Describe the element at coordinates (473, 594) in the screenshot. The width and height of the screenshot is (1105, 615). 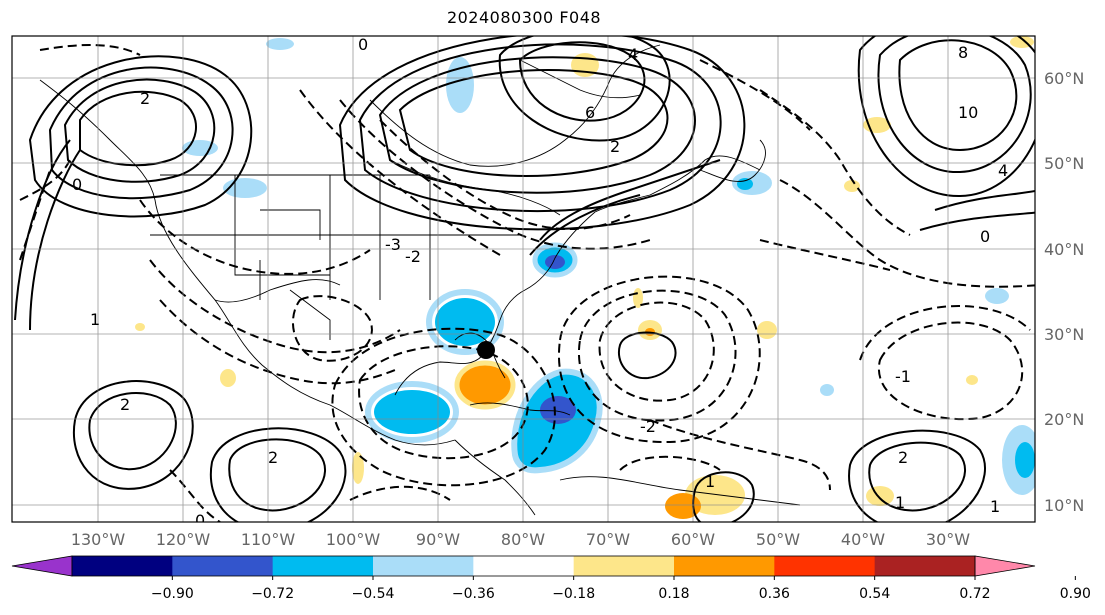
I see `colorbar-tick-label: −0.36` at that location.